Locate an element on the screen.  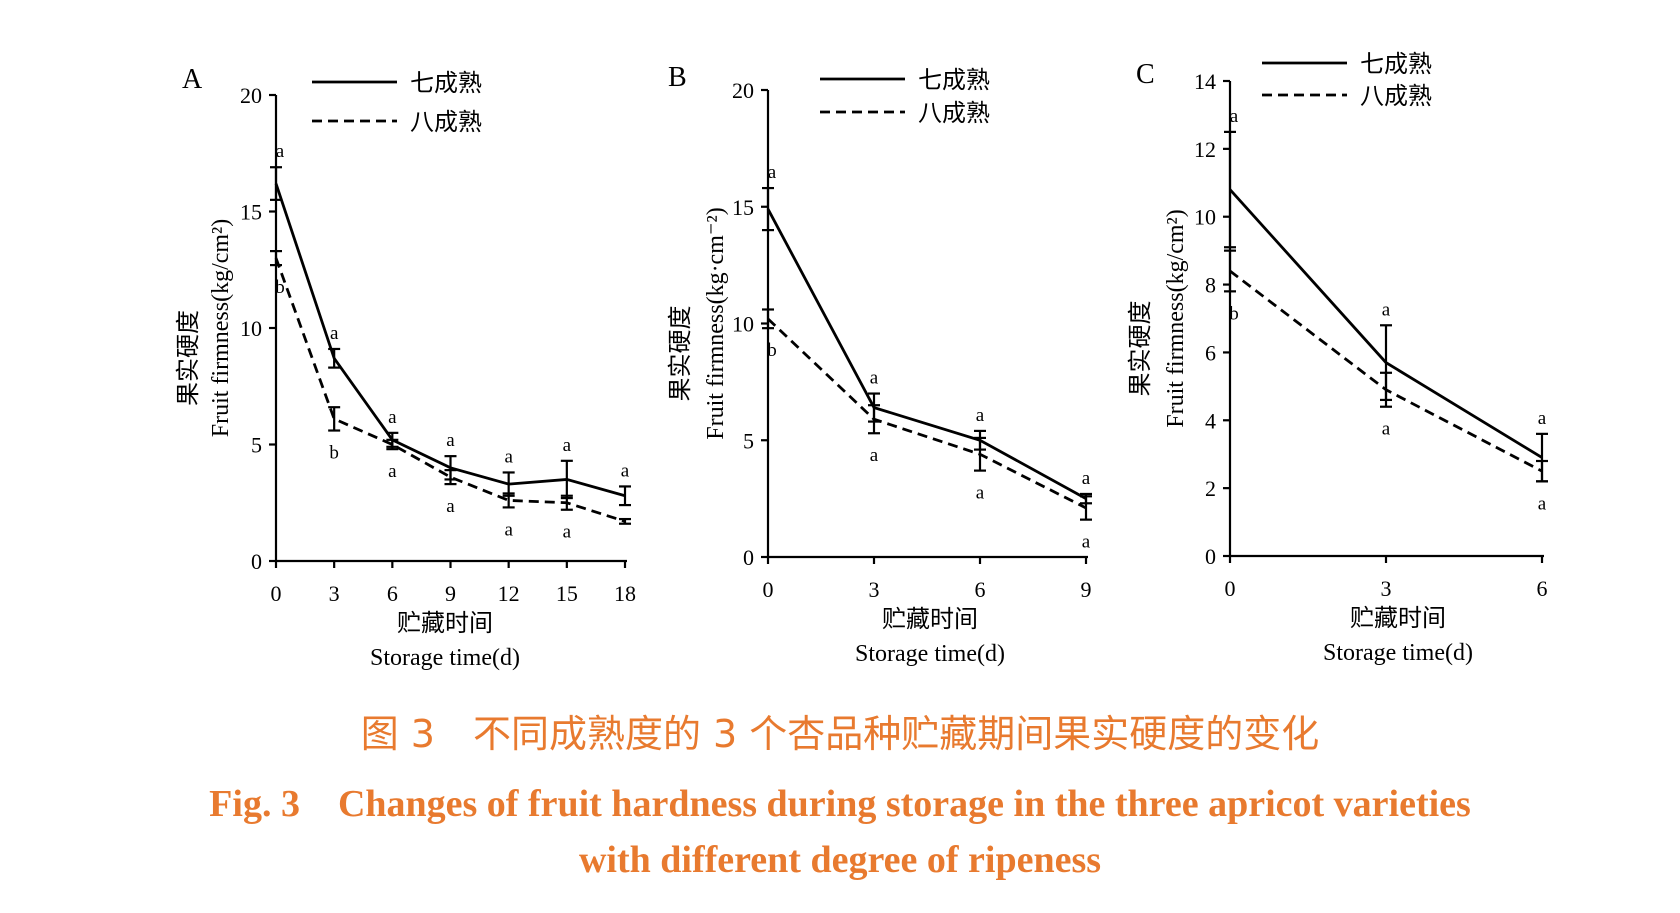
y-tick-label: 12 is located at coordinates (1205, 149).